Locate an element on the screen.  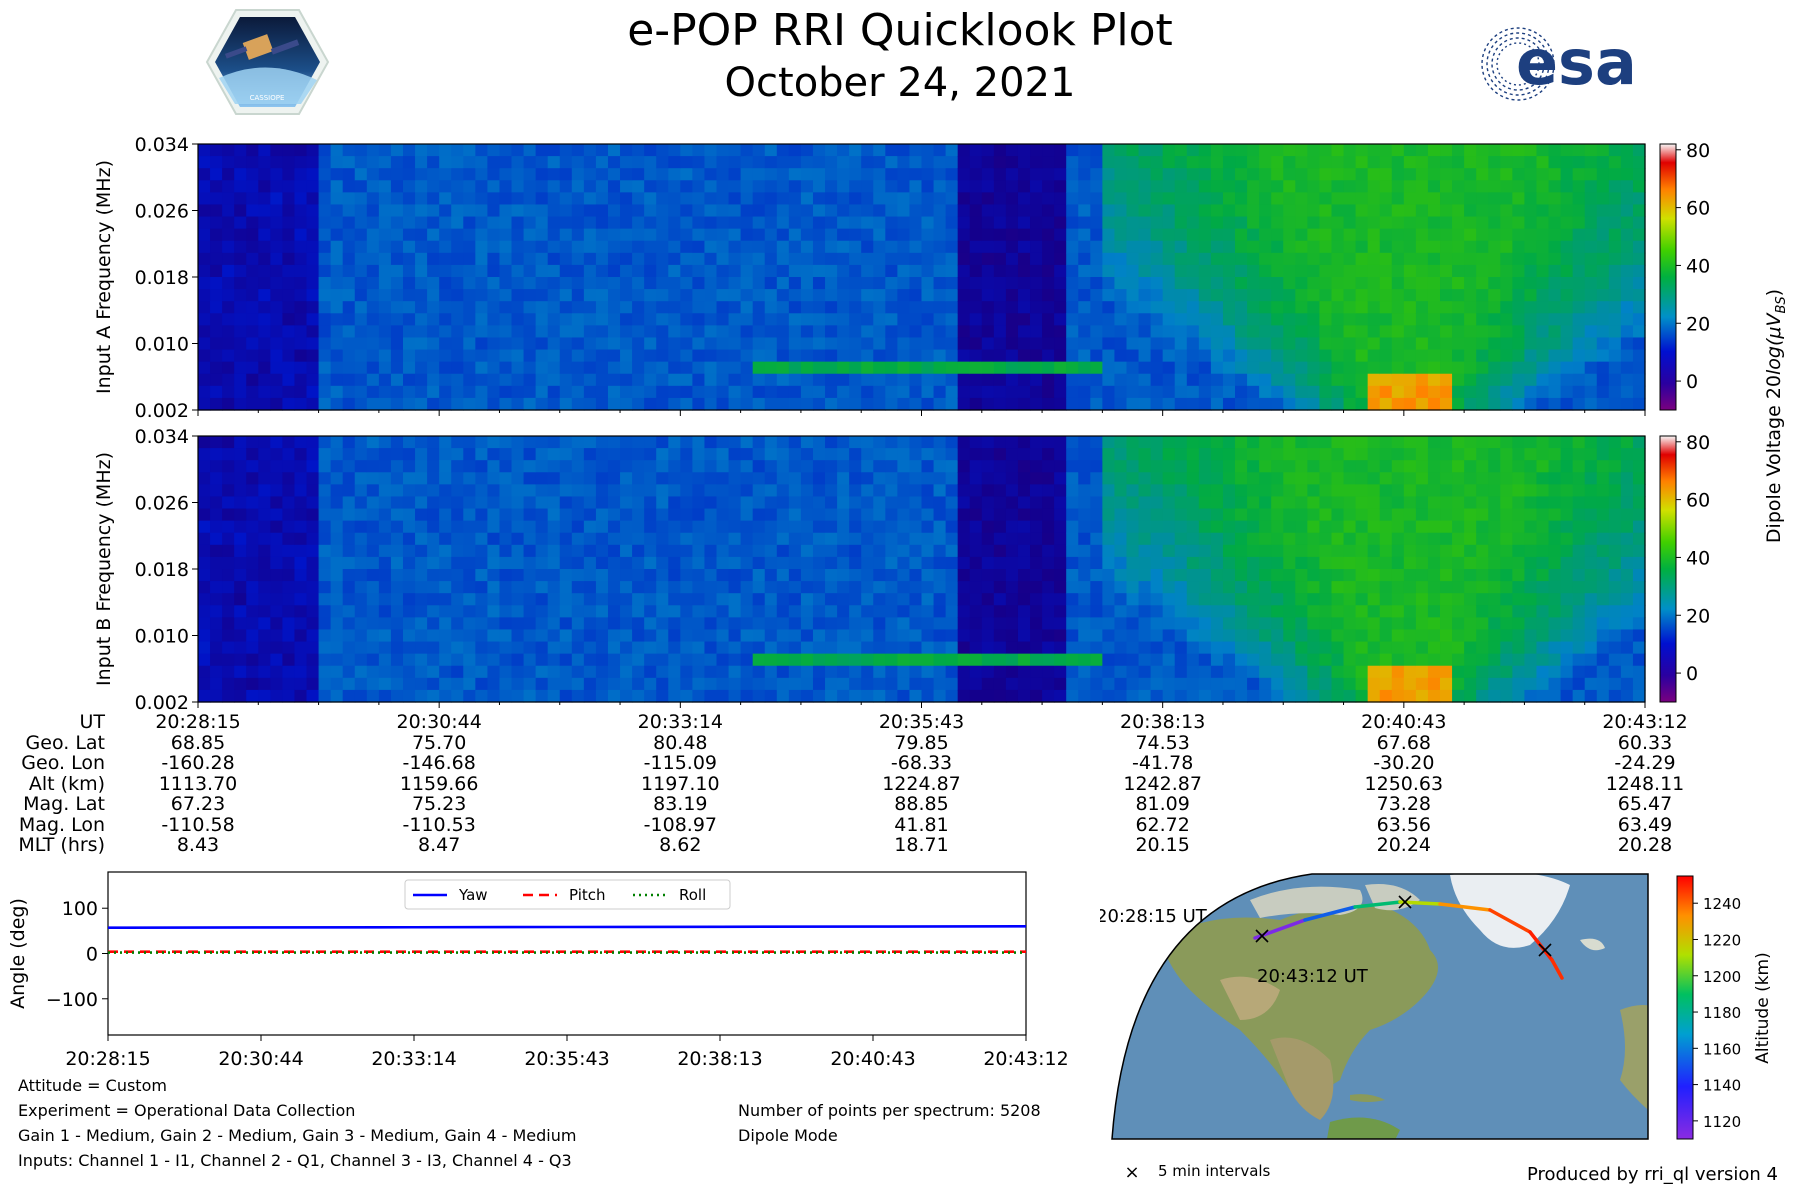
ephemeris-cell: -110.53 is located at coordinates (439, 825).